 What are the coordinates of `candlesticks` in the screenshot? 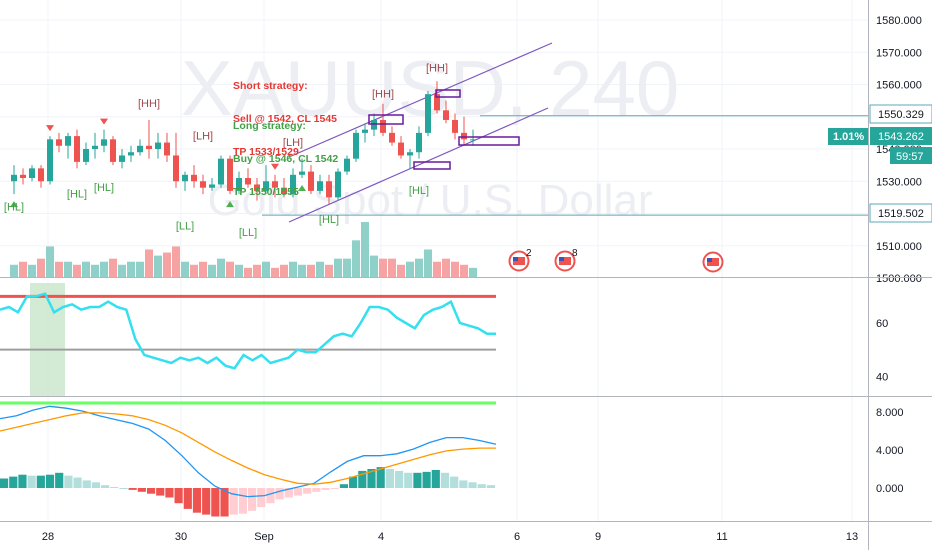 It's located at (243, 142).